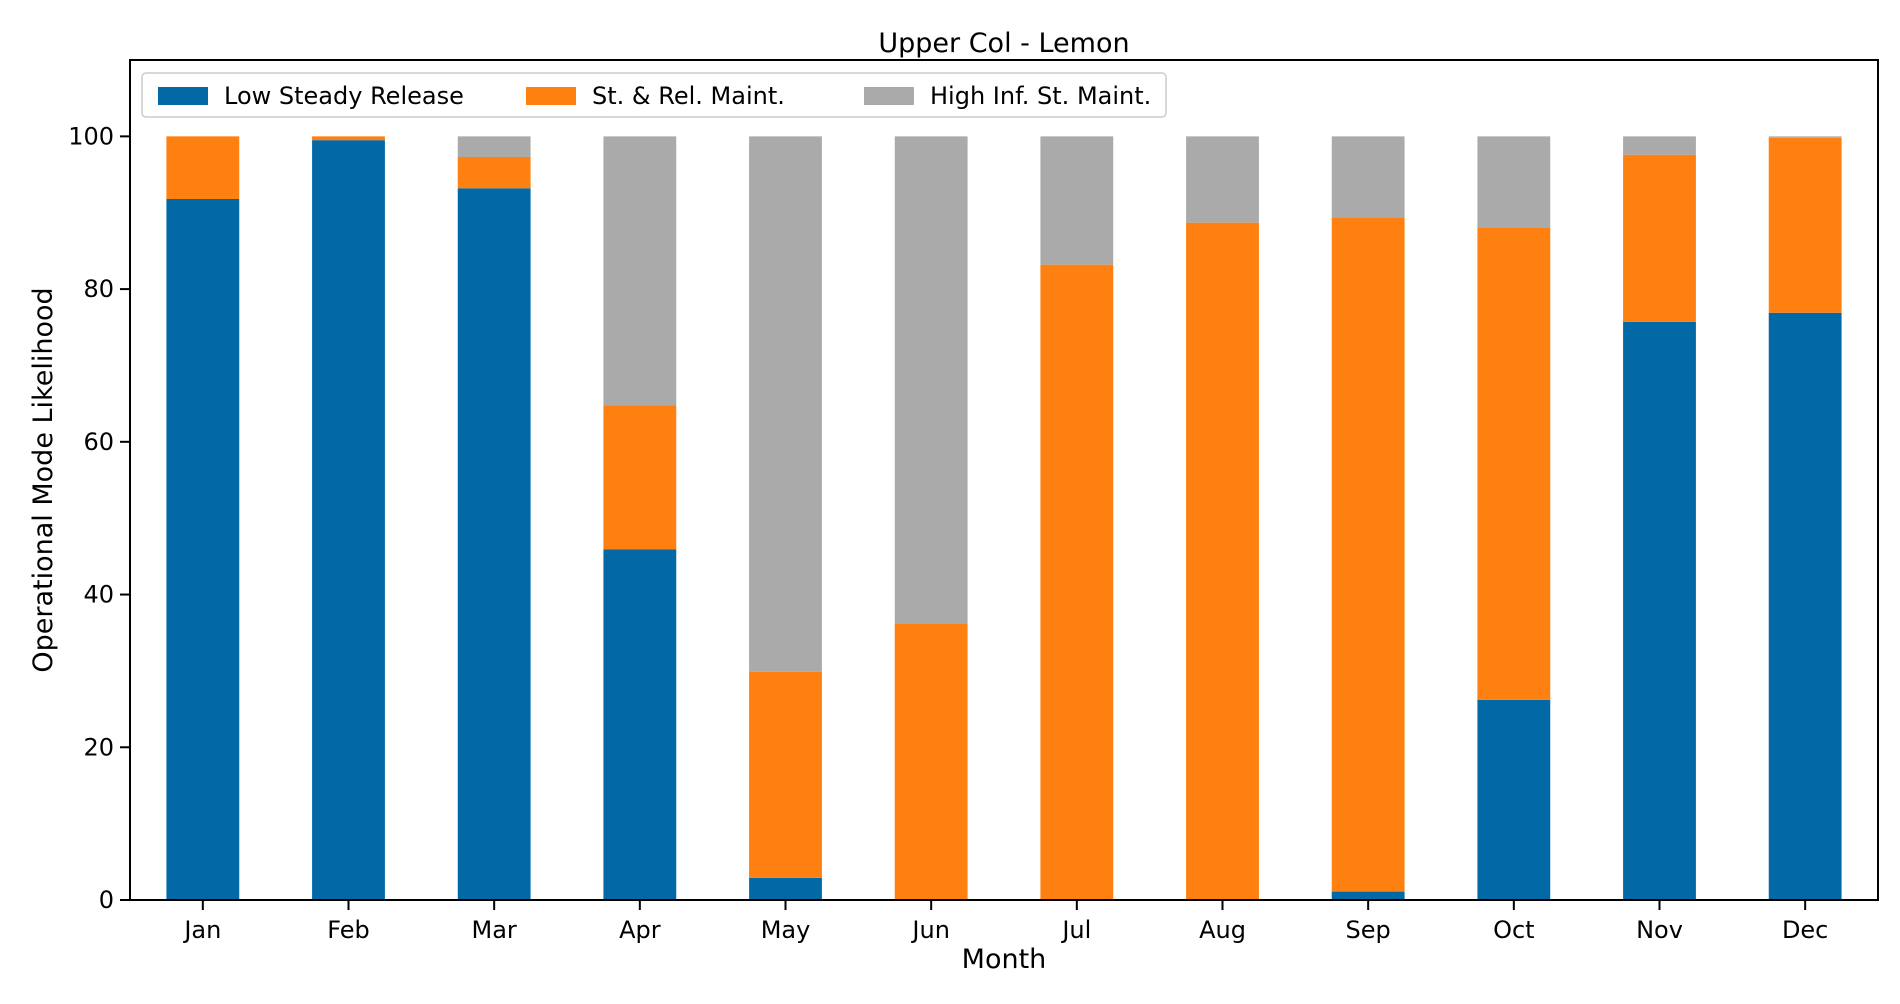 The height and width of the screenshot is (1004, 1900). I want to click on y-tick-label: 80, so click(98, 289).